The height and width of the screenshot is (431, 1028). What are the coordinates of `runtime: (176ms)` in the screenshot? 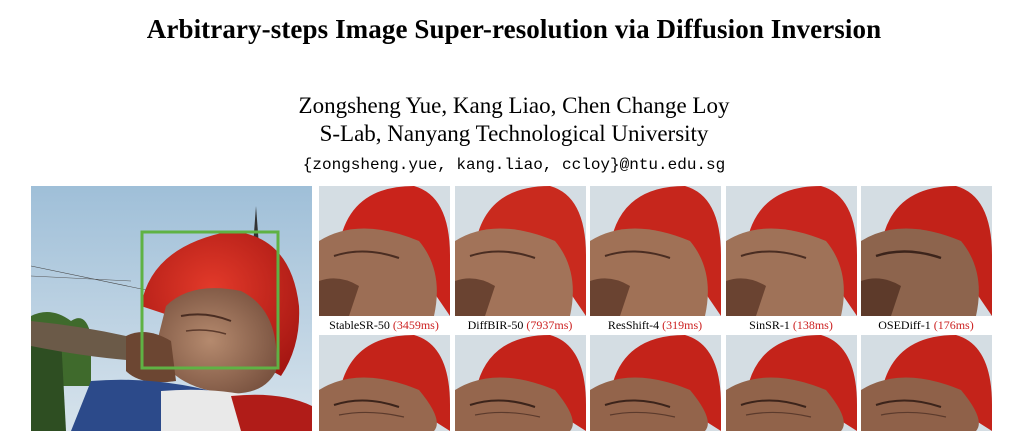 It's located at (953, 325).